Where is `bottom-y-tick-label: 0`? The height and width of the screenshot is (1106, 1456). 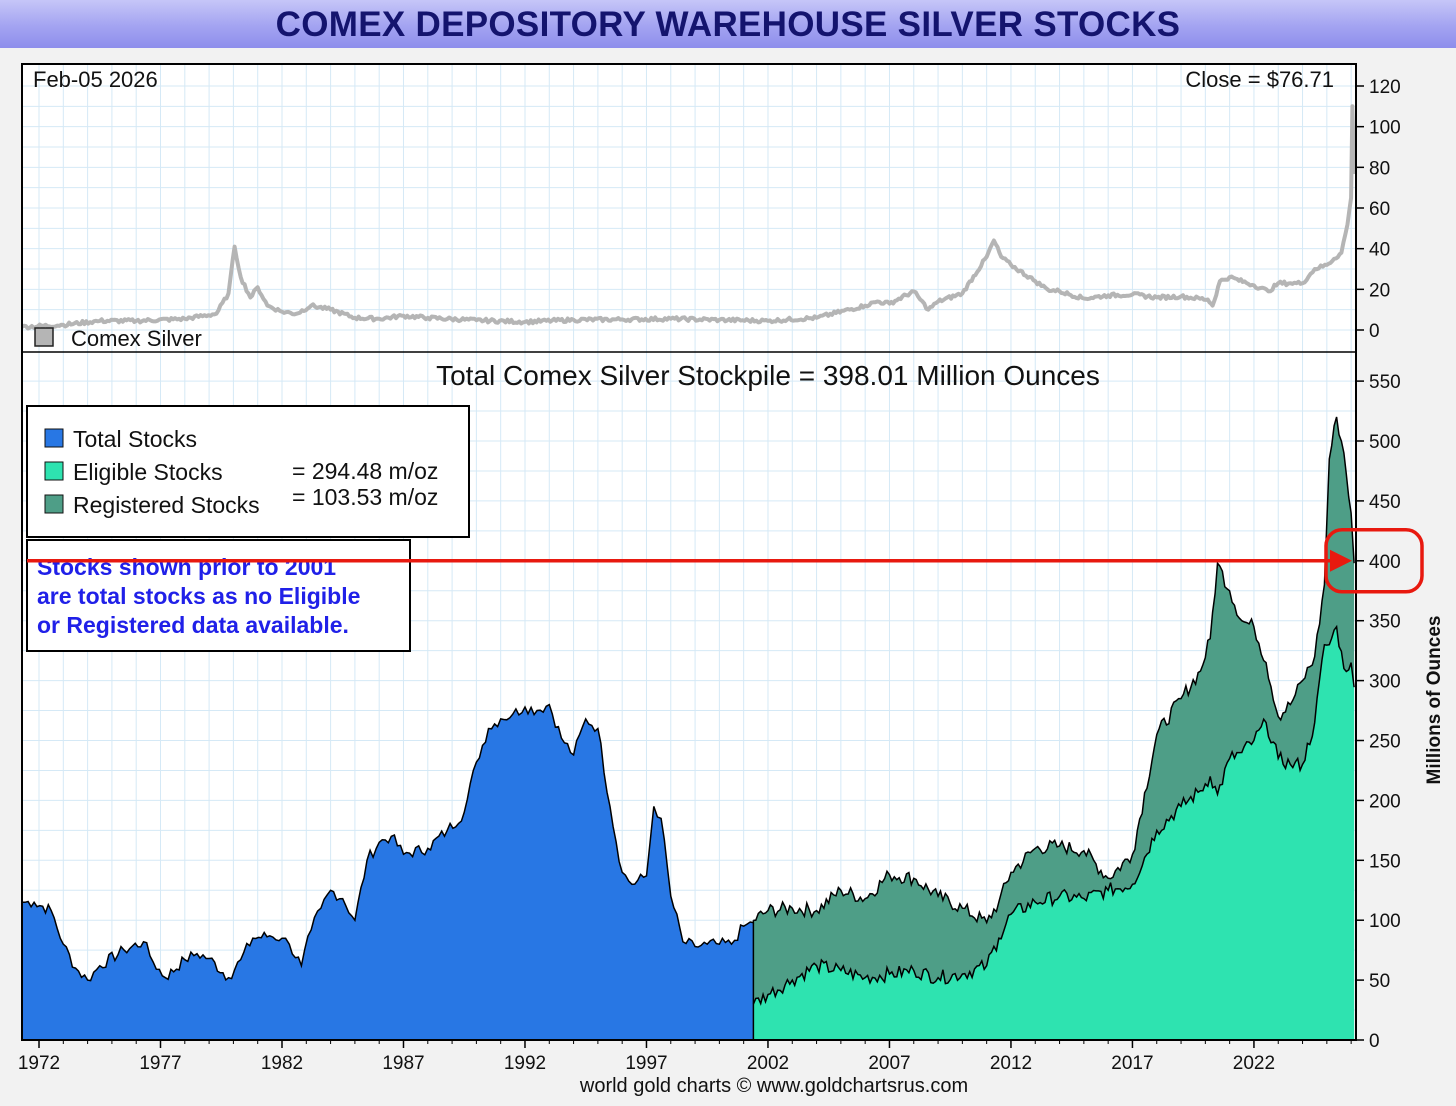
bottom-y-tick-label: 0 is located at coordinates (1374, 1041).